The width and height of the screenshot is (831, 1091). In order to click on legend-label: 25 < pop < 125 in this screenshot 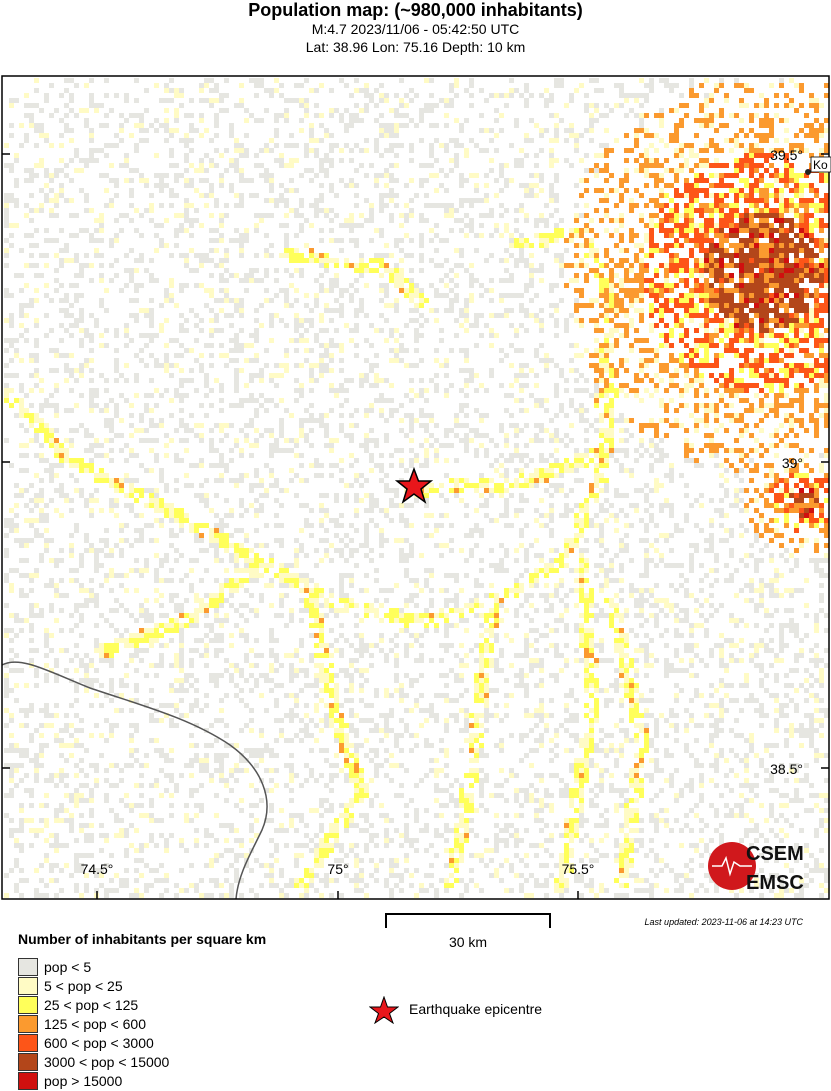, I will do `click(91, 1004)`.